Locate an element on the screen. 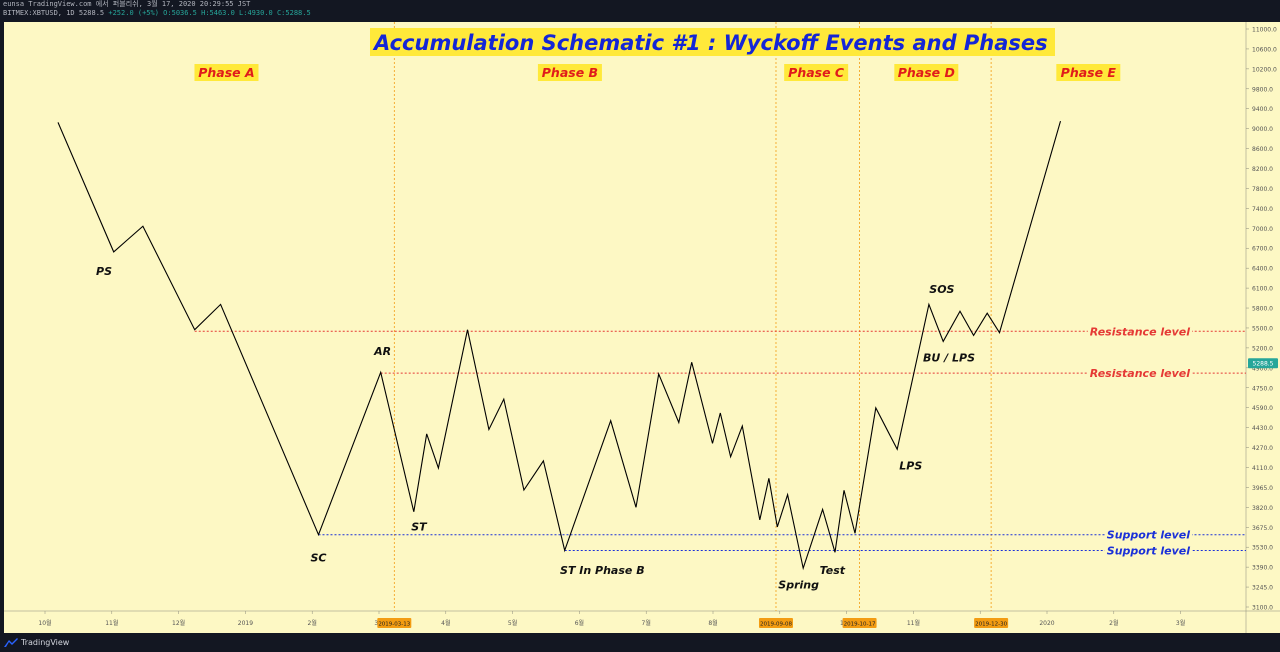 The height and width of the screenshot is (652, 1280). phase-label-c: Phase C is located at coordinates (816, 72).